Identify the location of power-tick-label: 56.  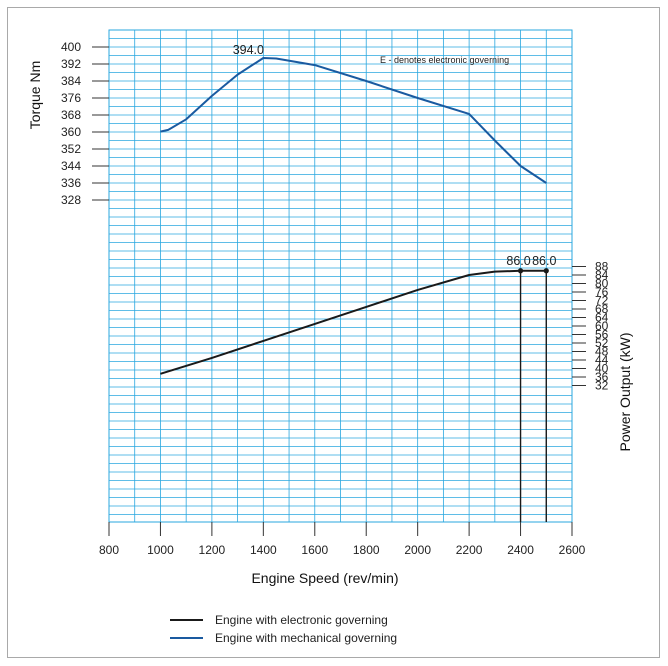
(602, 335).